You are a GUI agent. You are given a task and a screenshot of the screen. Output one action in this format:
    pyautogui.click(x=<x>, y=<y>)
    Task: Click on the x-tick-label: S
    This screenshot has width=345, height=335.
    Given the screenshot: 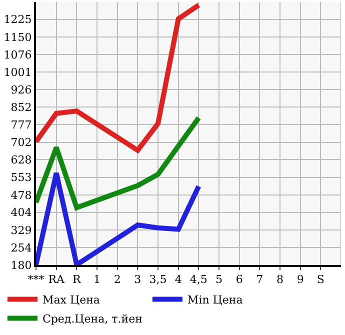 What is the action you would take?
    pyautogui.click(x=320, y=279)
    